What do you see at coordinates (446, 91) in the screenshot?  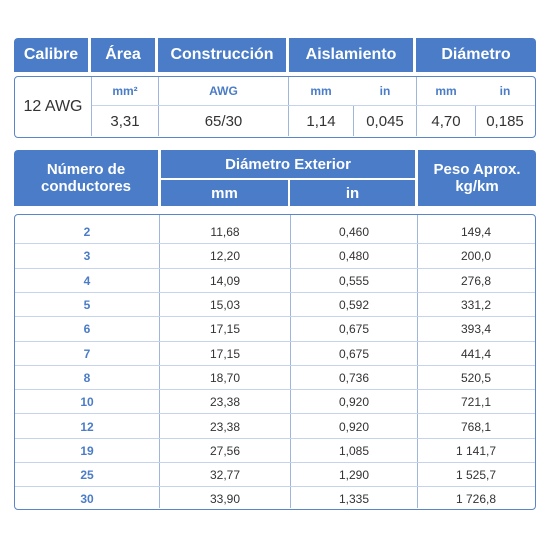 I see `diametro-mm-unit: mm` at bounding box center [446, 91].